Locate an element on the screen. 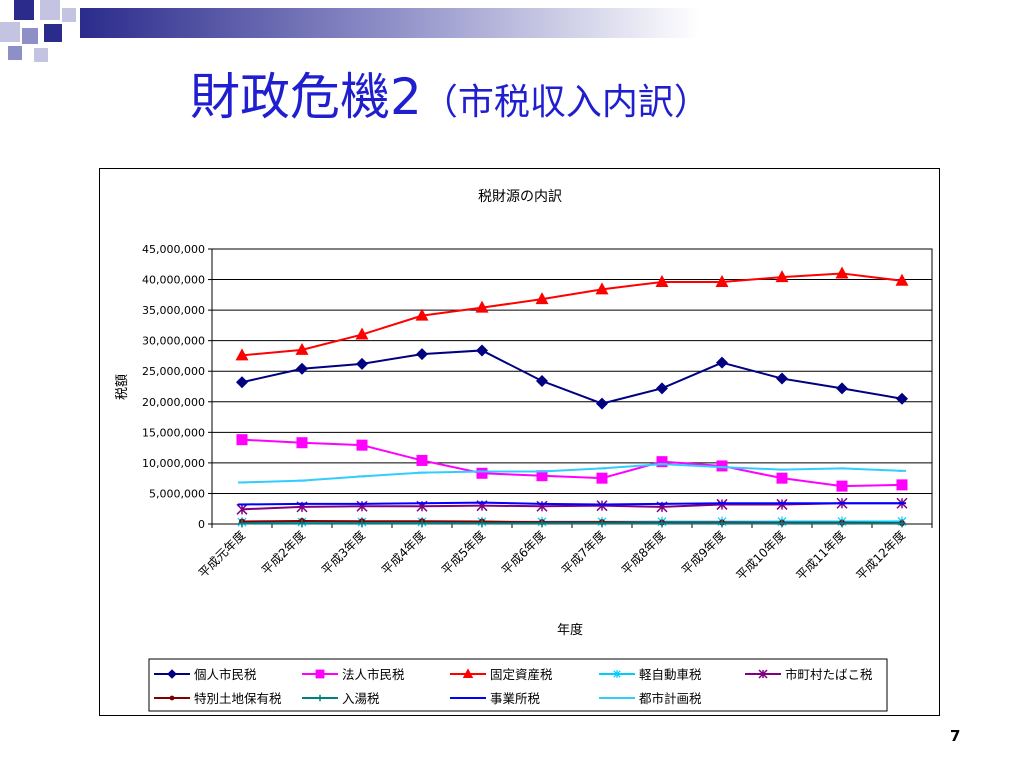  legend-label: 個人市民税 is located at coordinates (225, 674).